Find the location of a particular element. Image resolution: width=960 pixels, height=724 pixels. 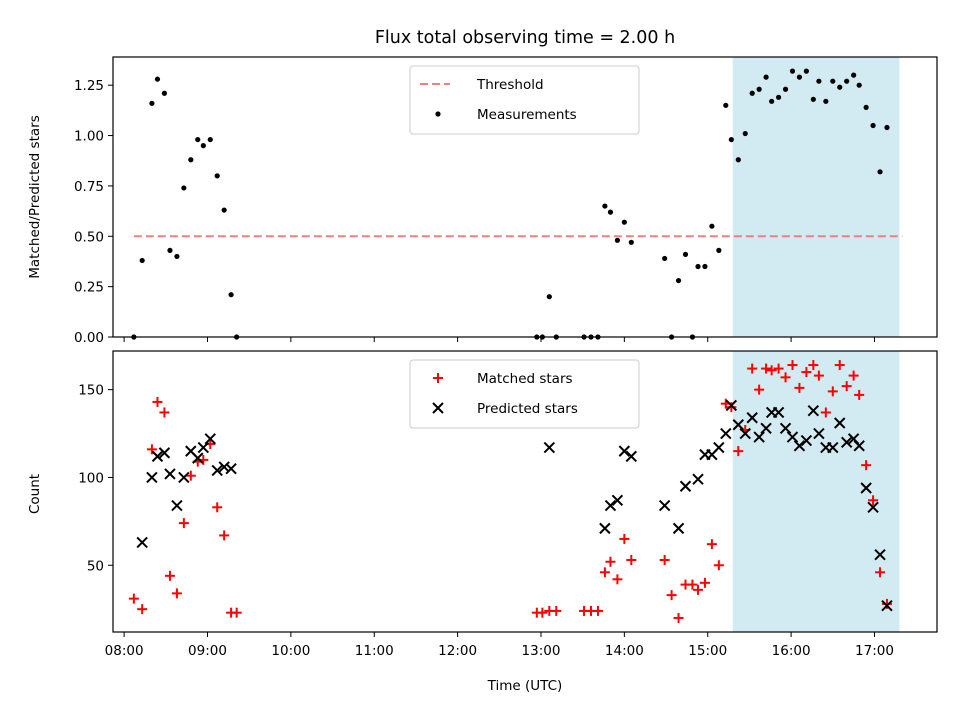

x-axis-label: Time (UTC) is located at coordinates (525, 686).